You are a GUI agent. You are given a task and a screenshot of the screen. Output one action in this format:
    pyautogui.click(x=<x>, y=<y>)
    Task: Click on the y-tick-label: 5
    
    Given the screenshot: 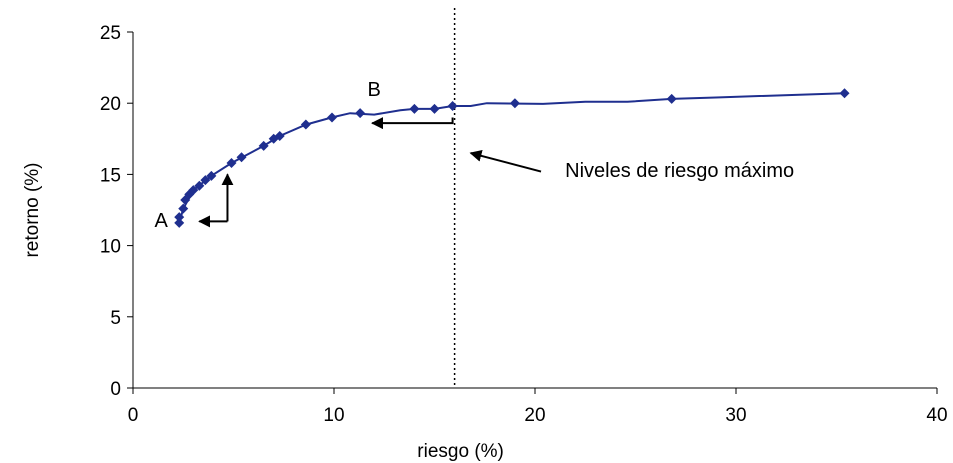 What is the action you would take?
    pyautogui.click(x=115, y=318)
    